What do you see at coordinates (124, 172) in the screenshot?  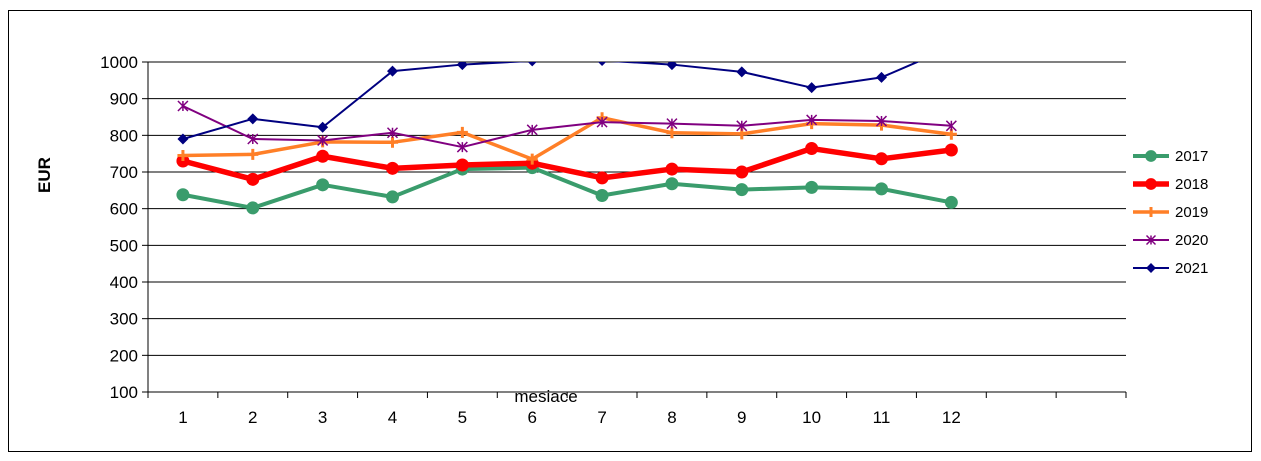 I see `y-tick-label: 700` at bounding box center [124, 172].